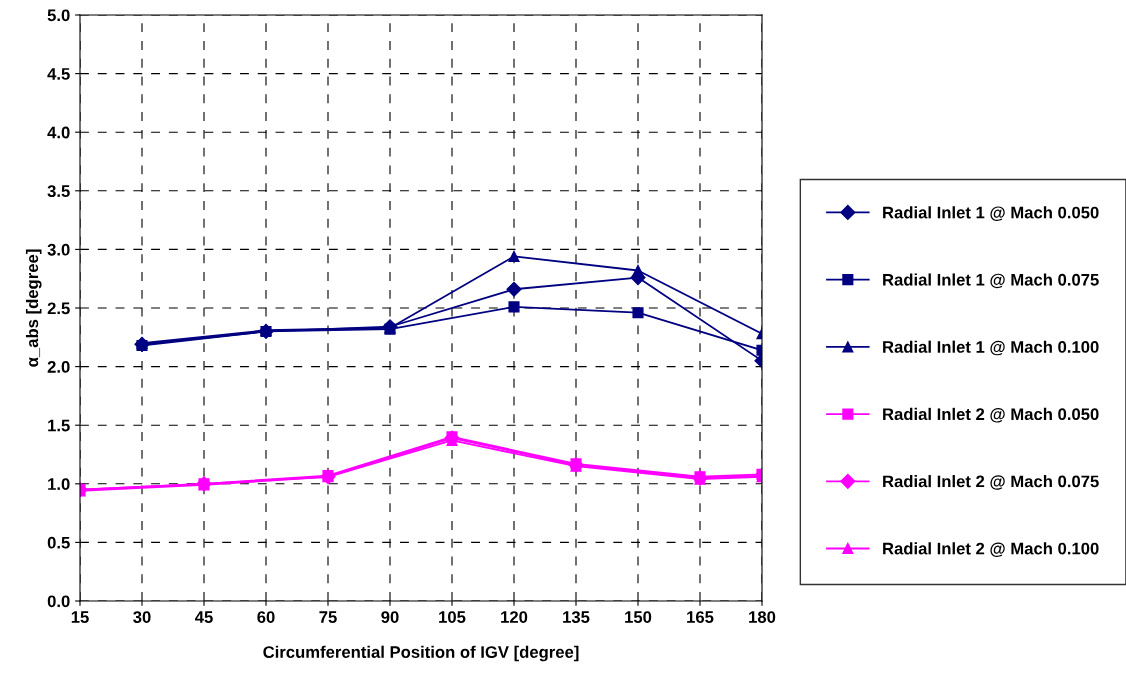 Image resolution: width=1126 pixels, height=687 pixels. Describe the element at coordinates (266, 617) in the screenshot. I see `x-tick-label: 60` at that location.